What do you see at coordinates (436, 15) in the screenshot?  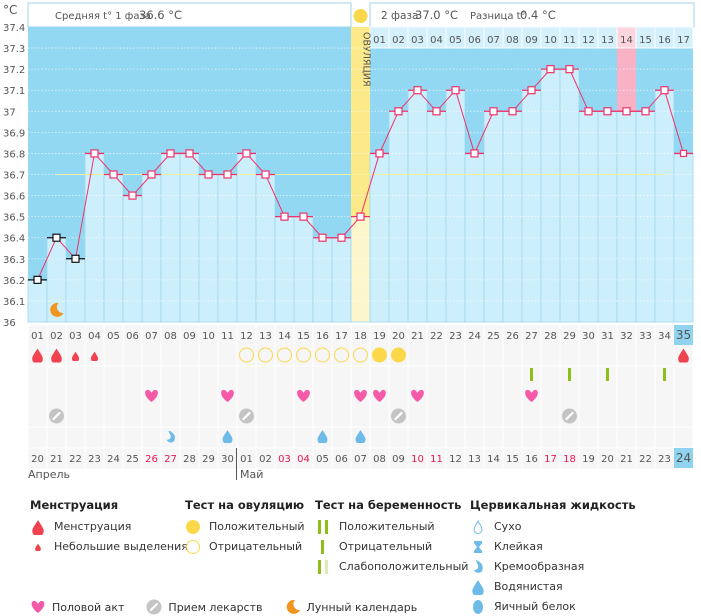 I see `phase2-value: 37.0 °C` at bounding box center [436, 15].